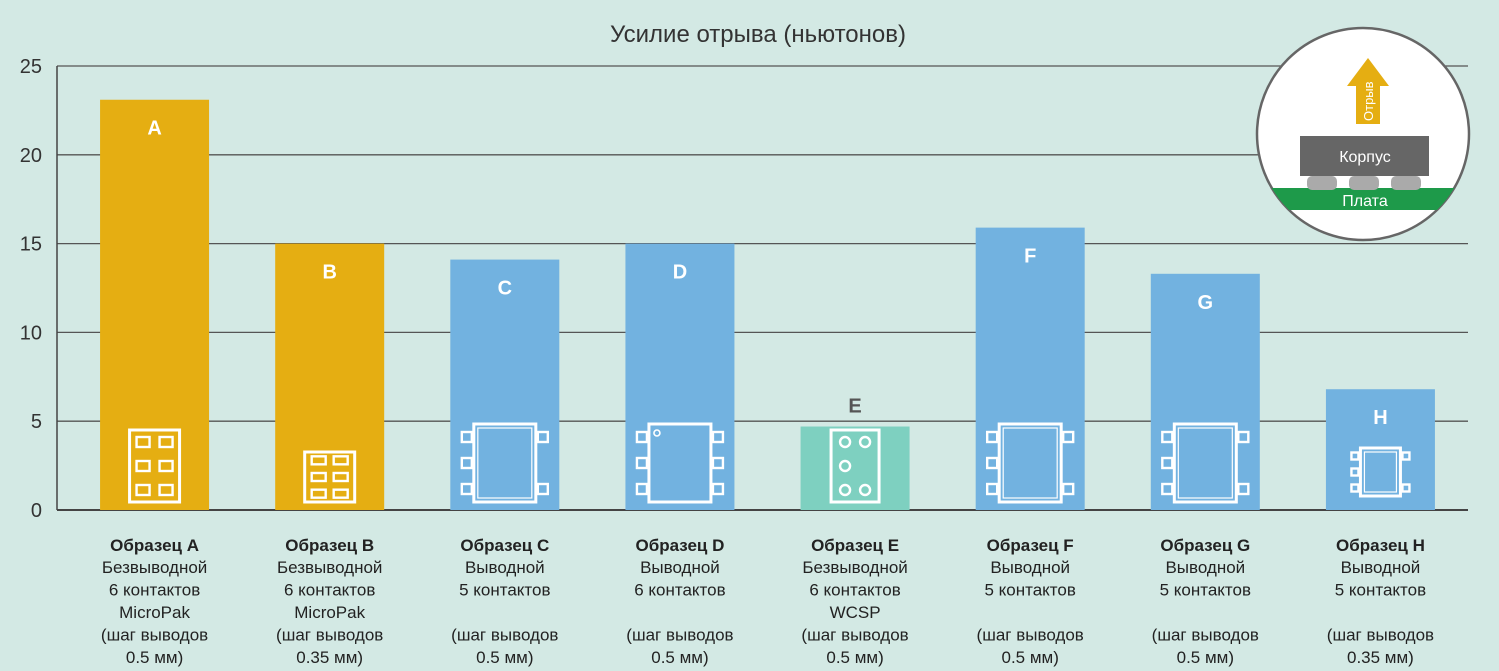 The height and width of the screenshot is (671, 1499). Describe the element at coordinates (505, 289) in the screenshot. I see `bar-label-C: C` at that location.